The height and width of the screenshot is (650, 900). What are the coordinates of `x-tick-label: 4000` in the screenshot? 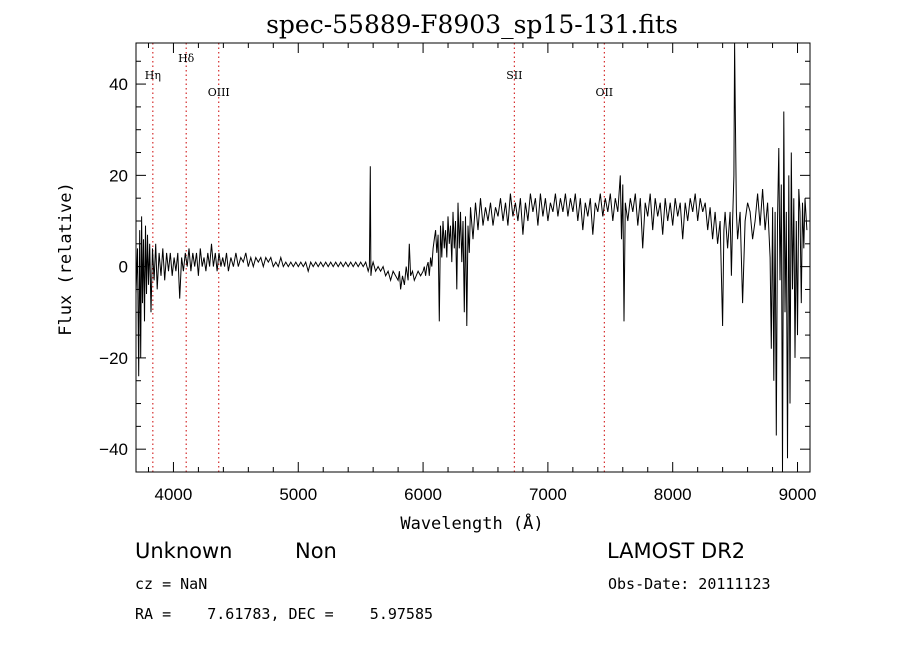 It's located at (174, 494).